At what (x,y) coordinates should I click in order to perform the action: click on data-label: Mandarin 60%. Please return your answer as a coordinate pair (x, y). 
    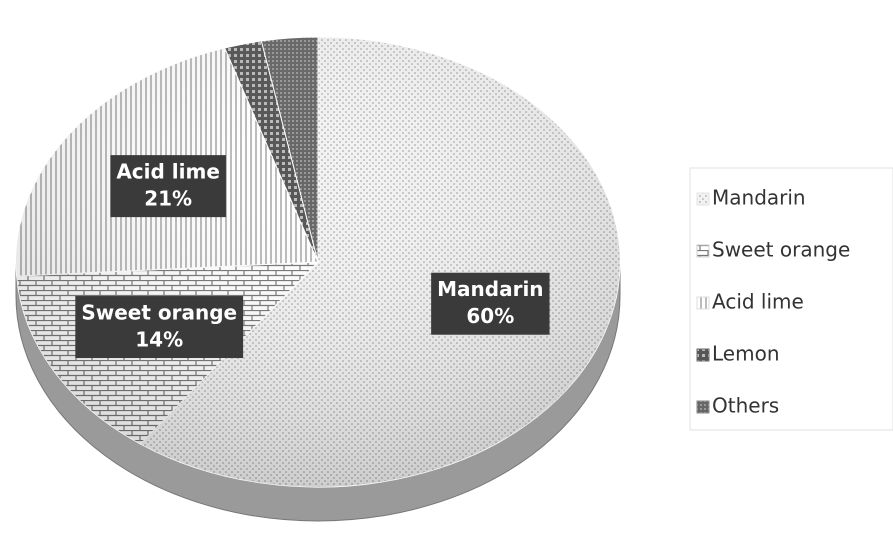
    Looking at the image, I should click on (490, 303).